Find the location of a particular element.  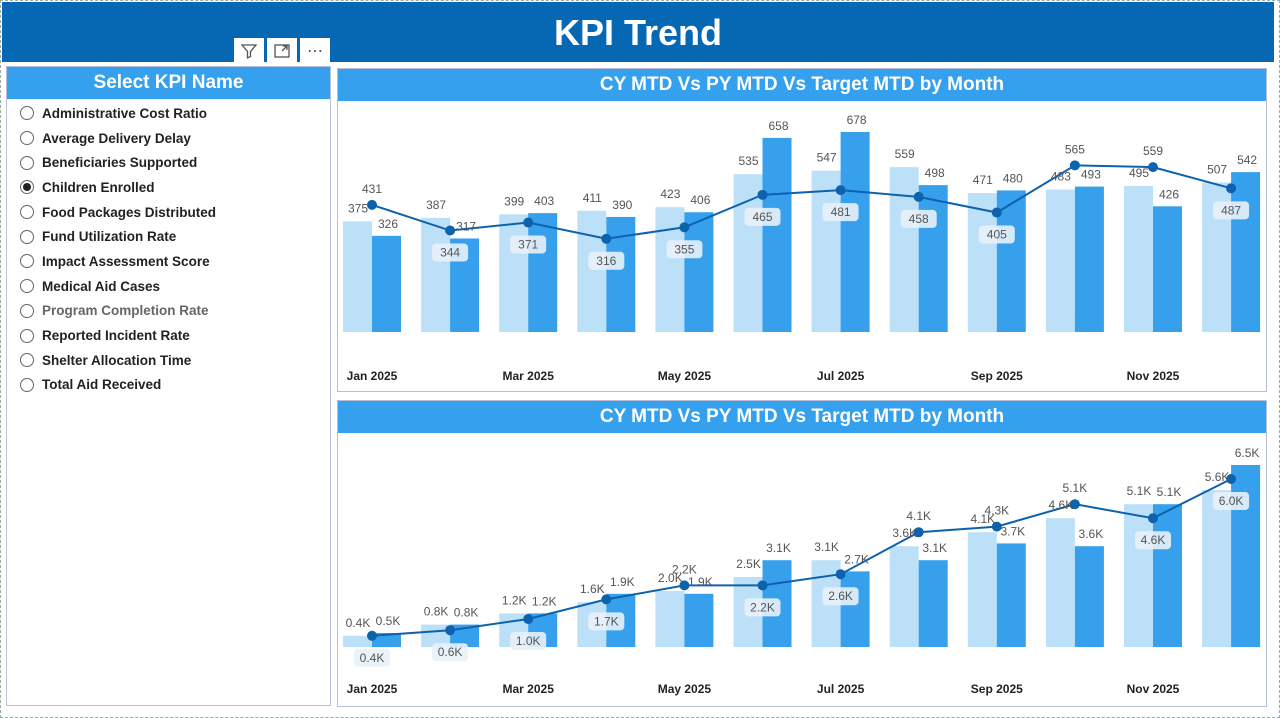

slicer-item-label: Shelter Allocation Time is located at coordinates (117, 360).